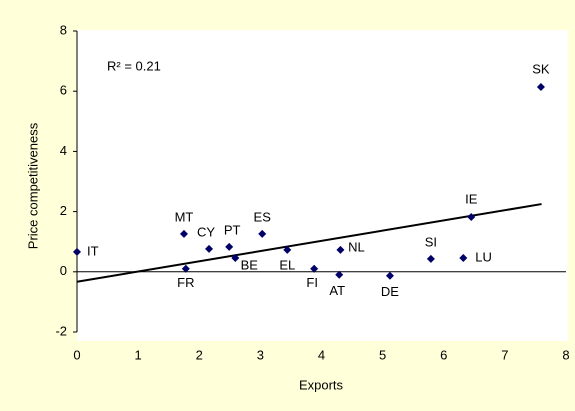 The image size is (575, 411). What do you see at coordinates (232, 229) in the screenshot?
I see `point-label: PT` at bounding box center [232, 229].